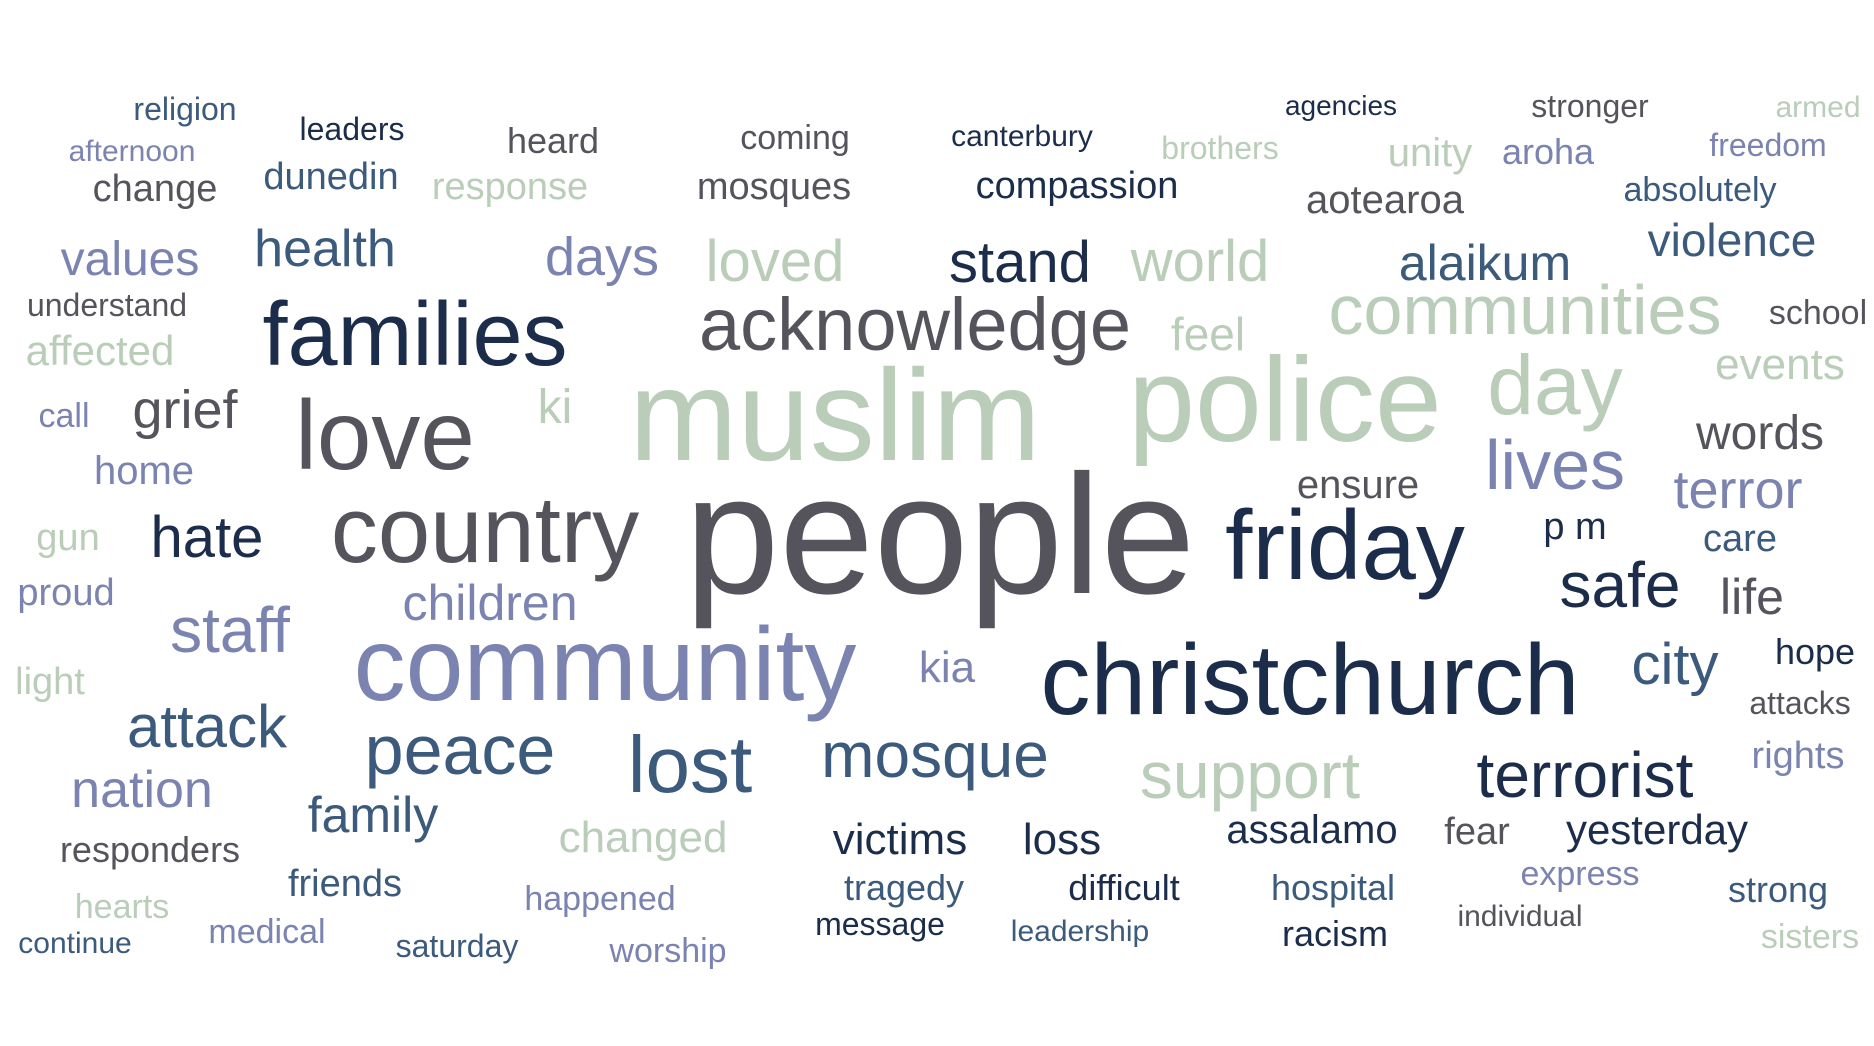  I want to click on word-assalamo: assalamo, so click(1312, 830).